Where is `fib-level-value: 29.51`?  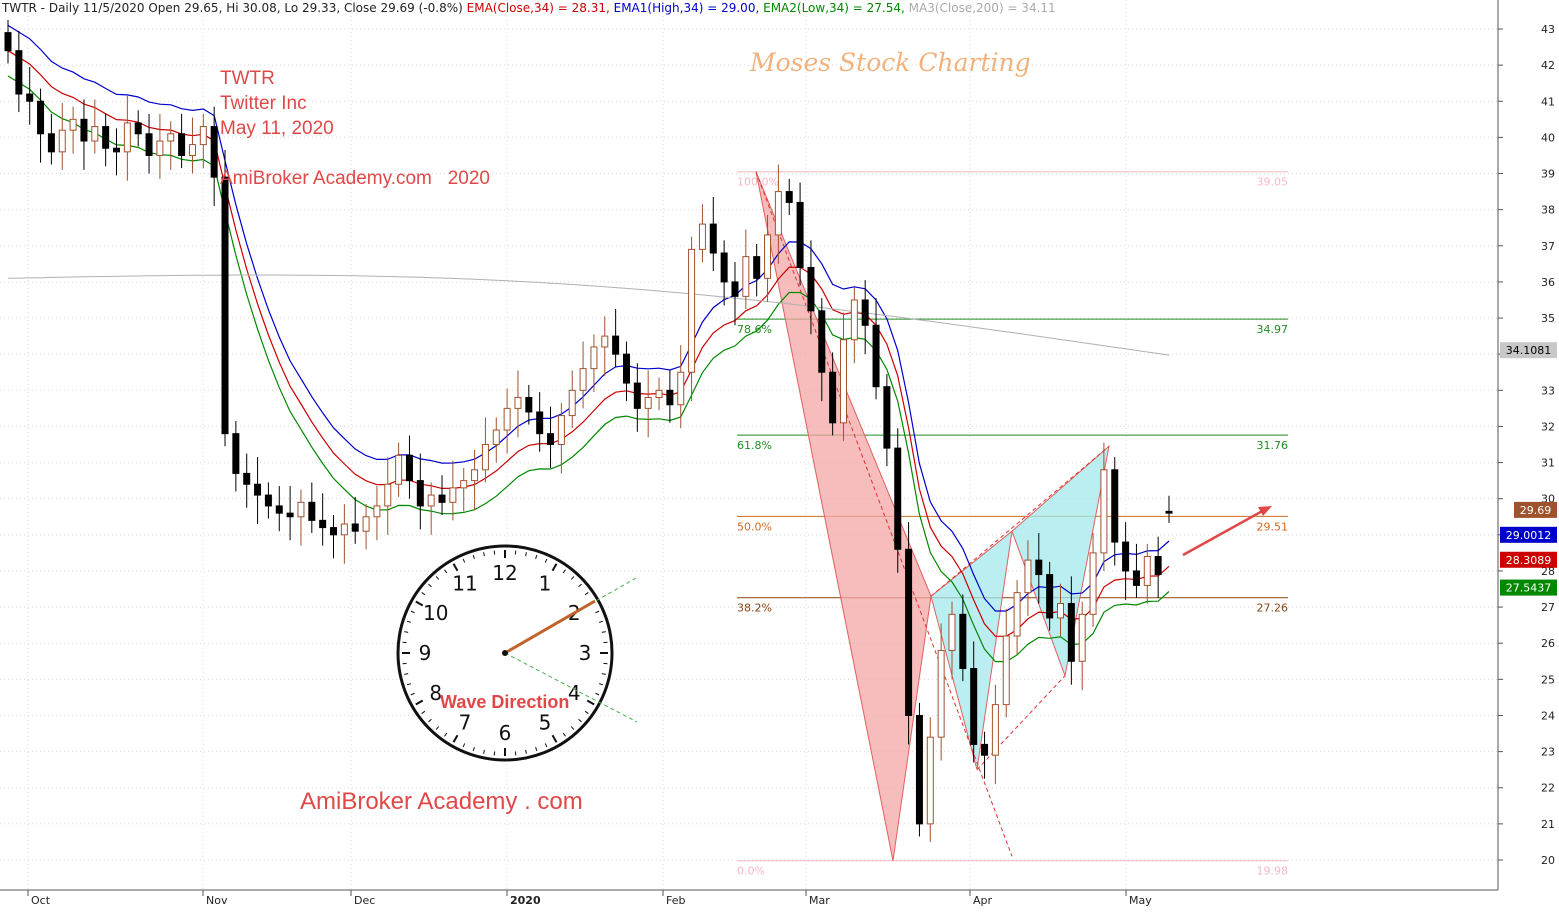
fib-level-value: 29.51 is located at coordinates (1273, 526).